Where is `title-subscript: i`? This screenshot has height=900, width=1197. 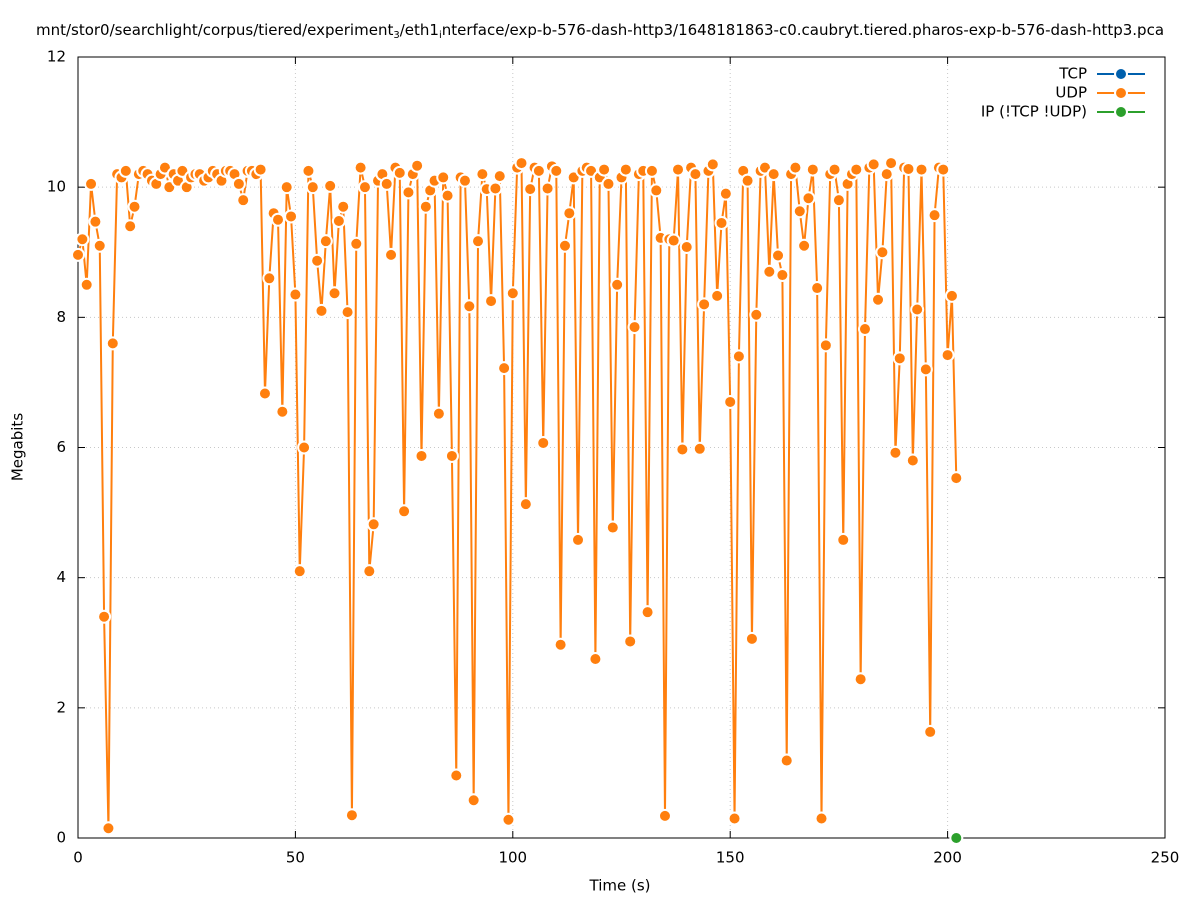
title-subscript: i is located at coordinates (440, 35).